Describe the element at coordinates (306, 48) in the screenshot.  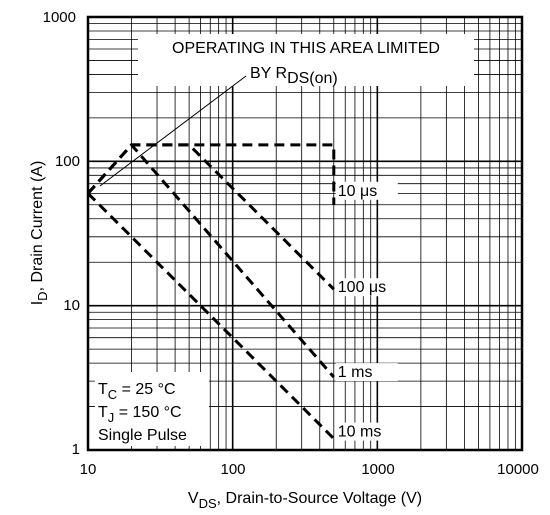
I see `annotation-line-1: OPERATING IN THIS AREA LIMITED` at that location.